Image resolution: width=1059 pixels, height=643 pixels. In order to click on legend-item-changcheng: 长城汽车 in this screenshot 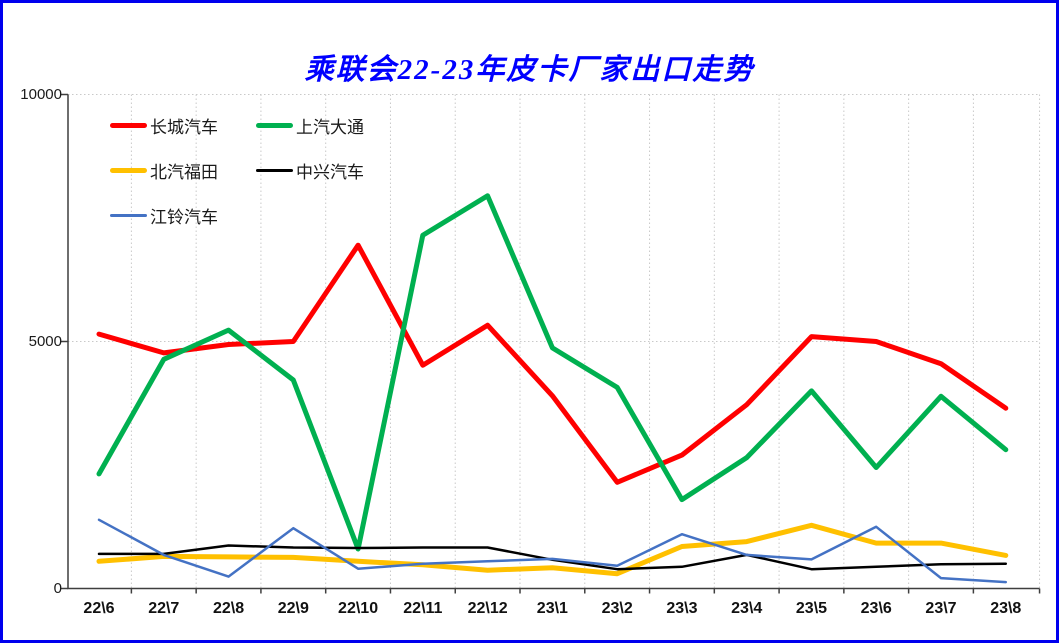, I will do `click(183, 125)`.